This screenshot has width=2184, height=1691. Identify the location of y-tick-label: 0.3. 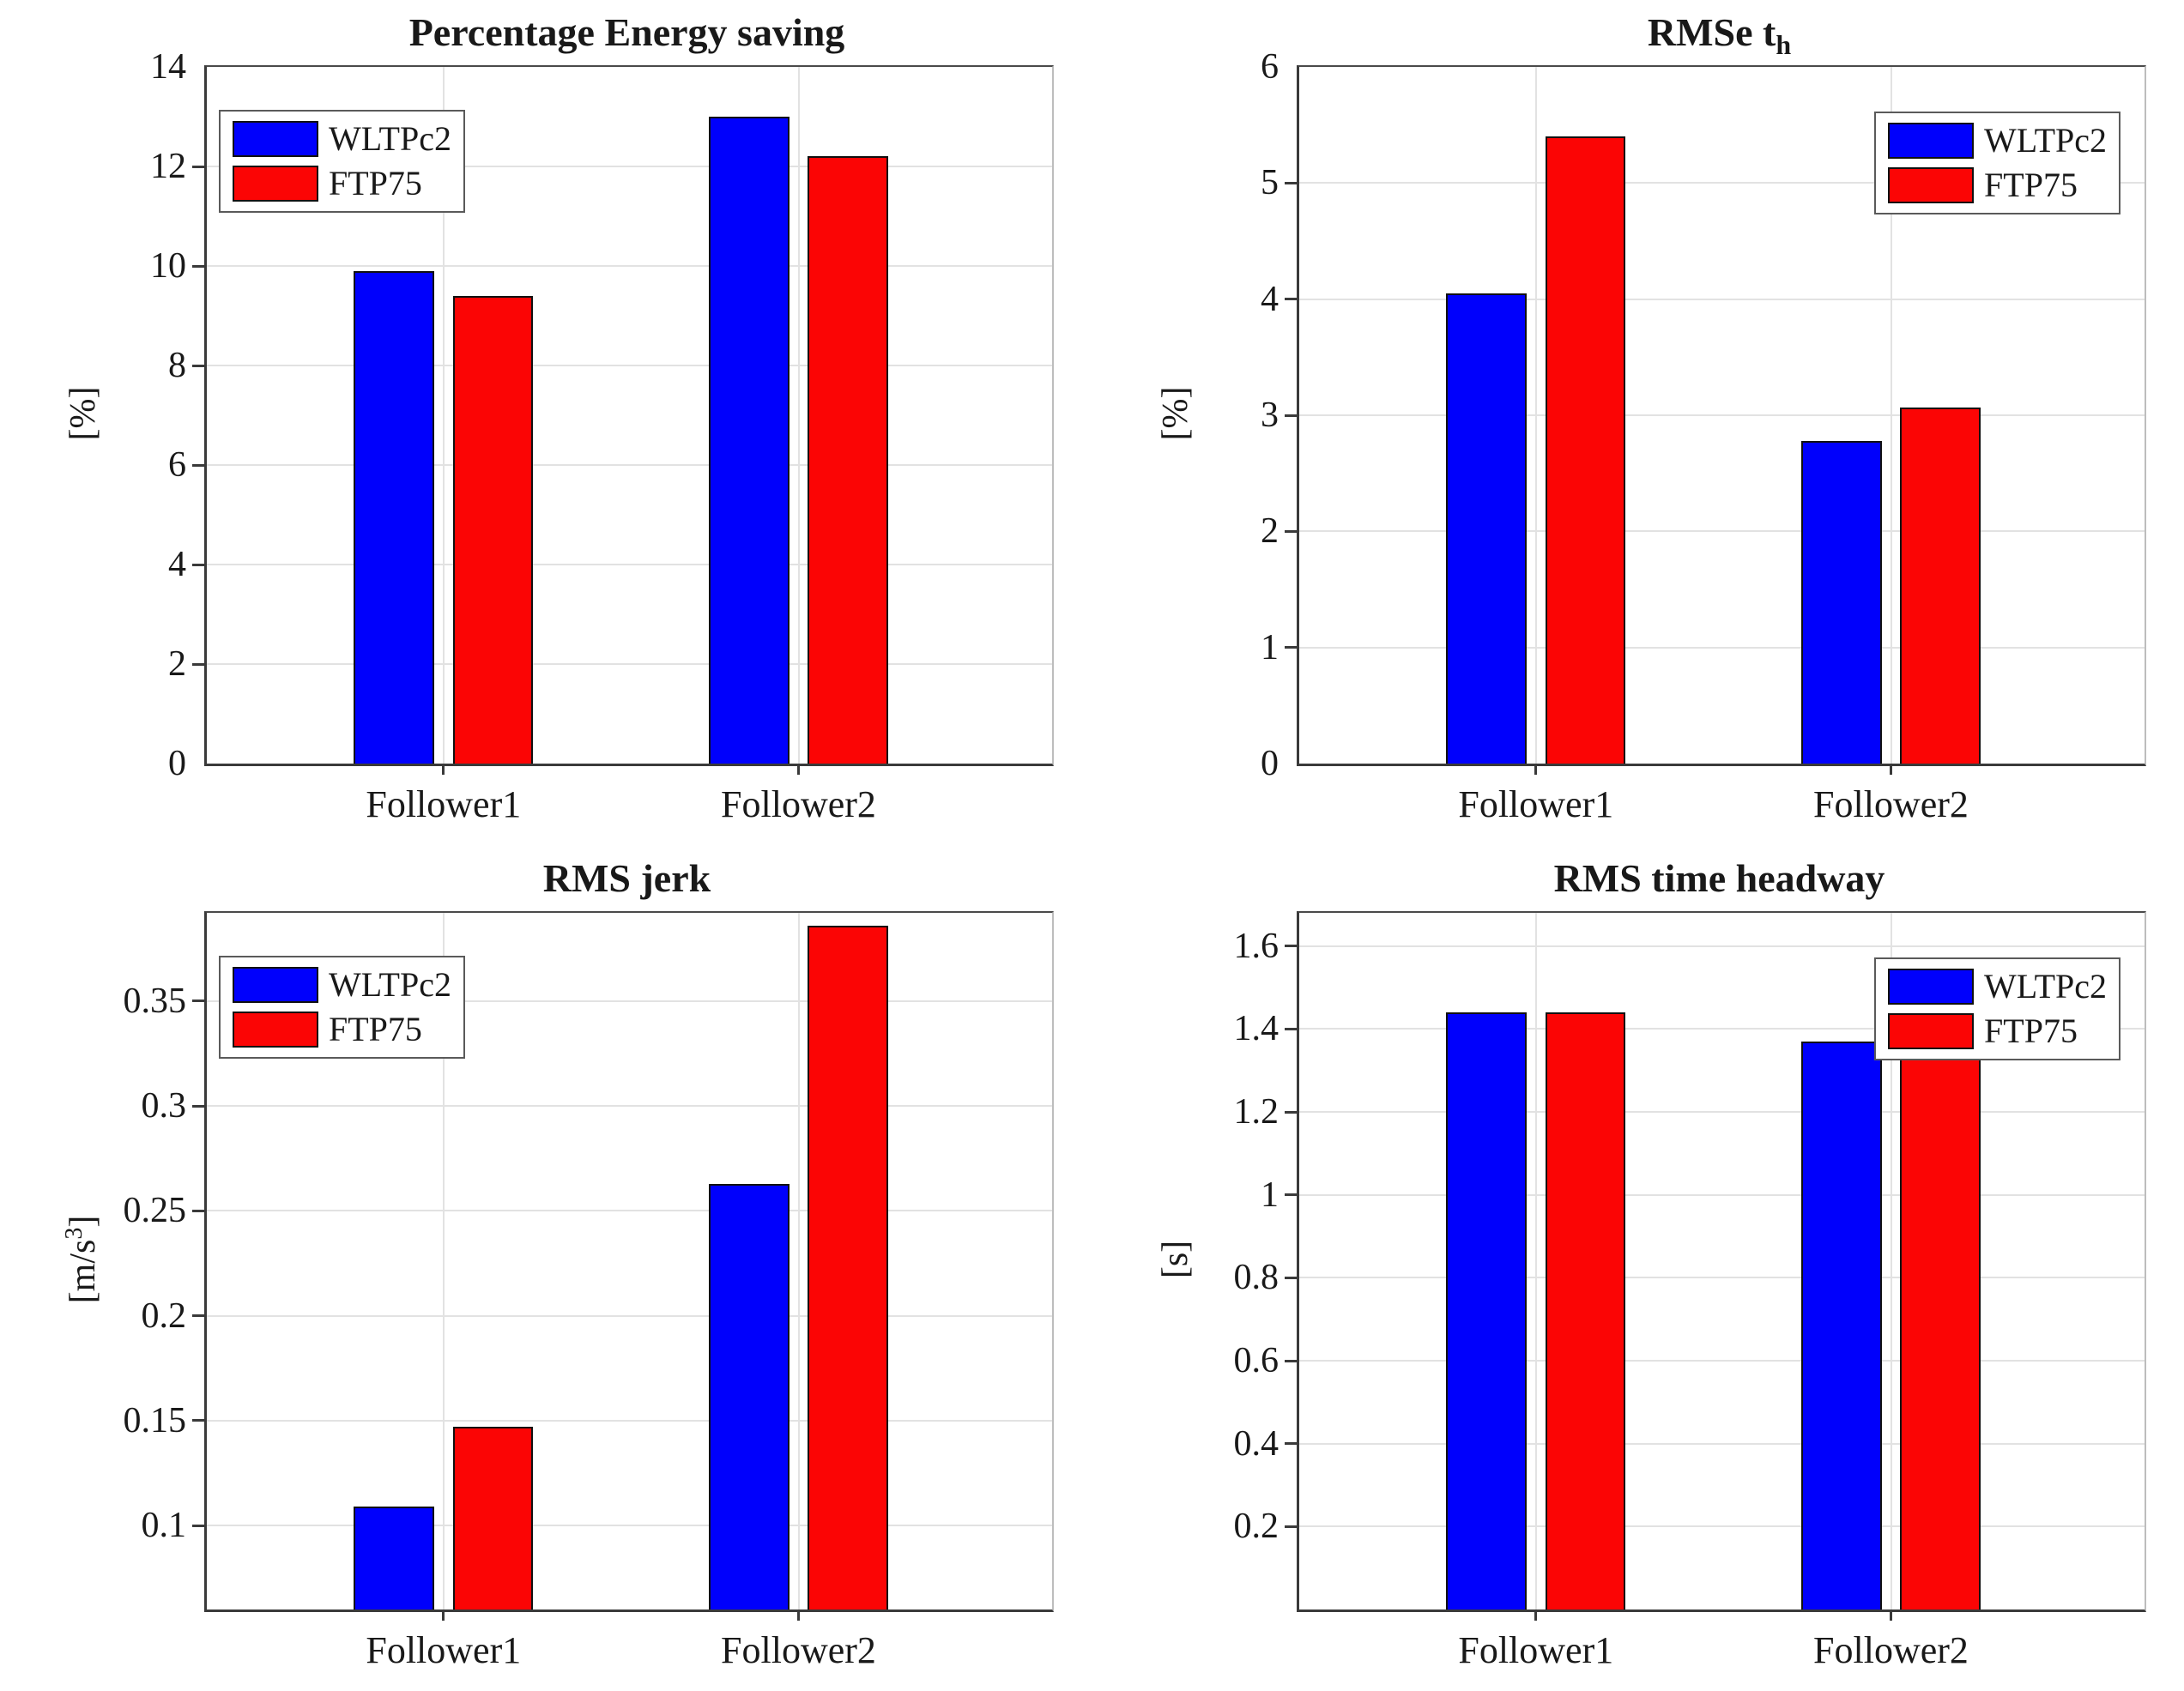
(164, 1106).